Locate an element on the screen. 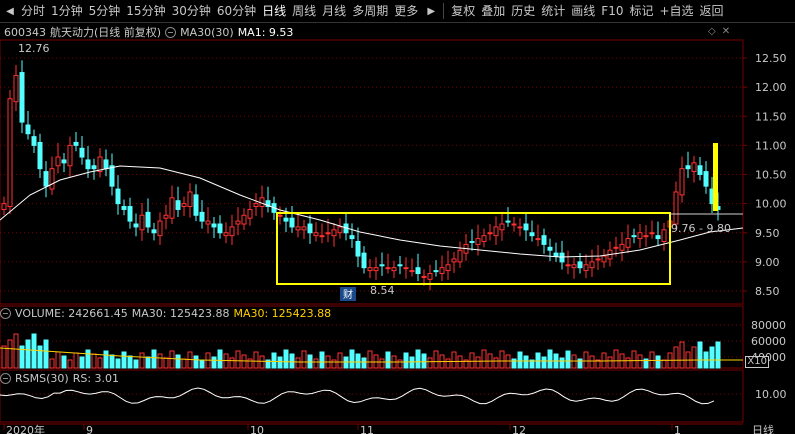  close-icon: ✕ is located at coordinates (726, 31).